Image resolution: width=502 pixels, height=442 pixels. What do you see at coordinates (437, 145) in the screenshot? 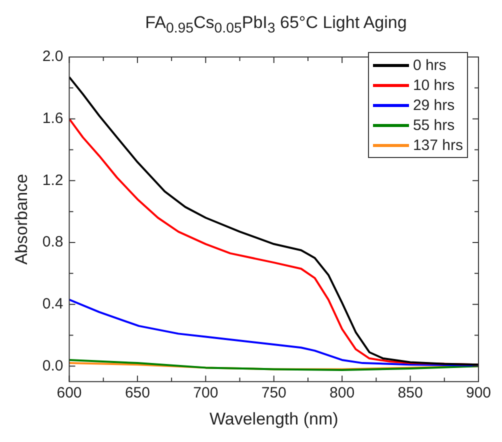
I see `legend-label: 137 hrs` at bounding box center [437, 145].